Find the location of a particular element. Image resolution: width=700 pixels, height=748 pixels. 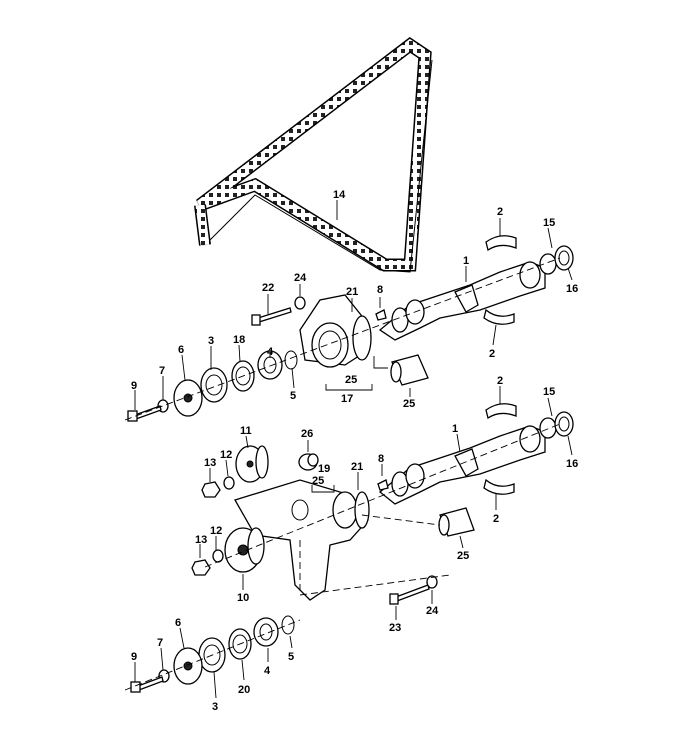

label-14: 14 is located at coordinates (339, 195).